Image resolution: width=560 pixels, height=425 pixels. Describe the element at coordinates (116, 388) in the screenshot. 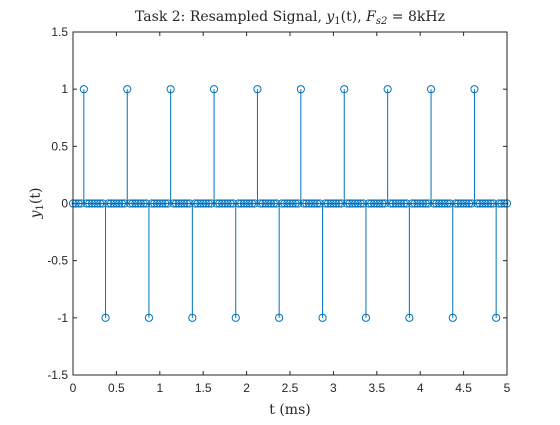

I see `x-tick-label: 0.5` at that location.